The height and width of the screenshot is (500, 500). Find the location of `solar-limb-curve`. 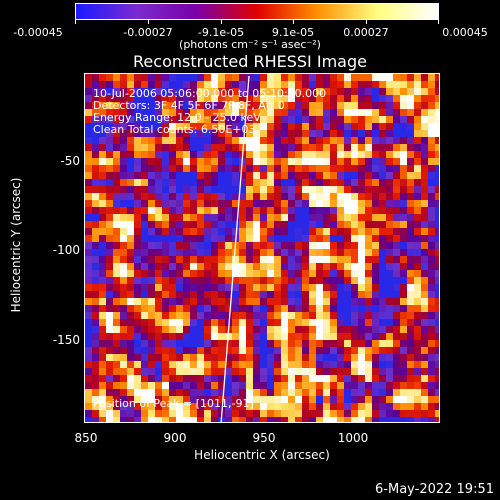

solar-limb-curve is located at coordinates (235, 248).